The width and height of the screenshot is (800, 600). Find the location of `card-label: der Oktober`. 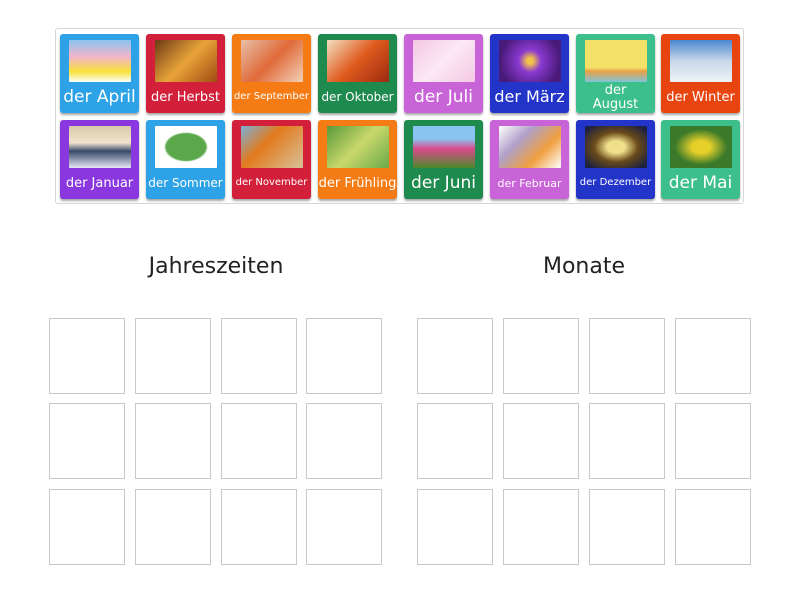

card-label: der Oktober is located at coordinates (357, 97).